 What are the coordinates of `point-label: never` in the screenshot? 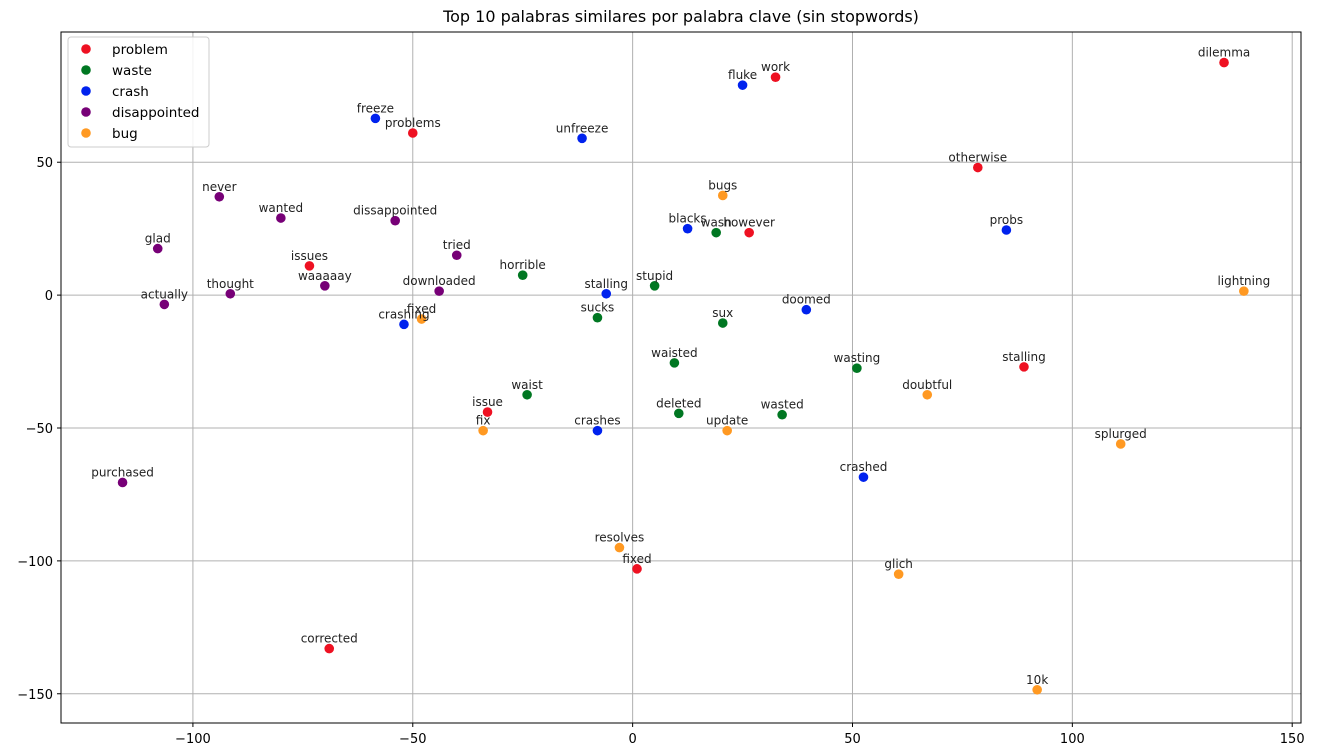 It's located at (219, 187).